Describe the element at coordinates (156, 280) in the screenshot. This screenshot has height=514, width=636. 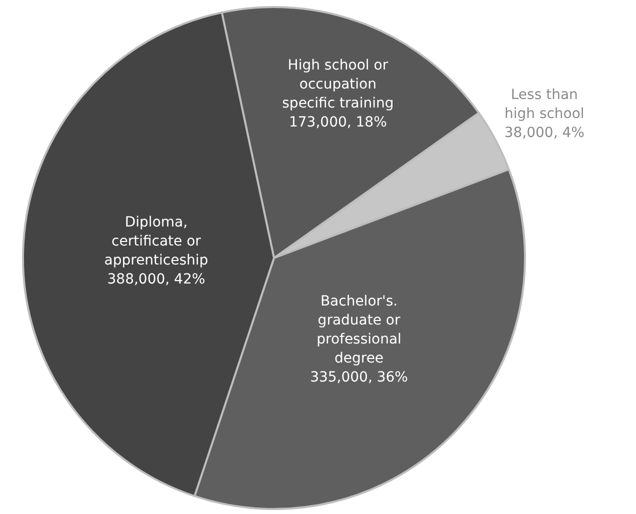
I see `data-label: 388,000, 42%` at that location.